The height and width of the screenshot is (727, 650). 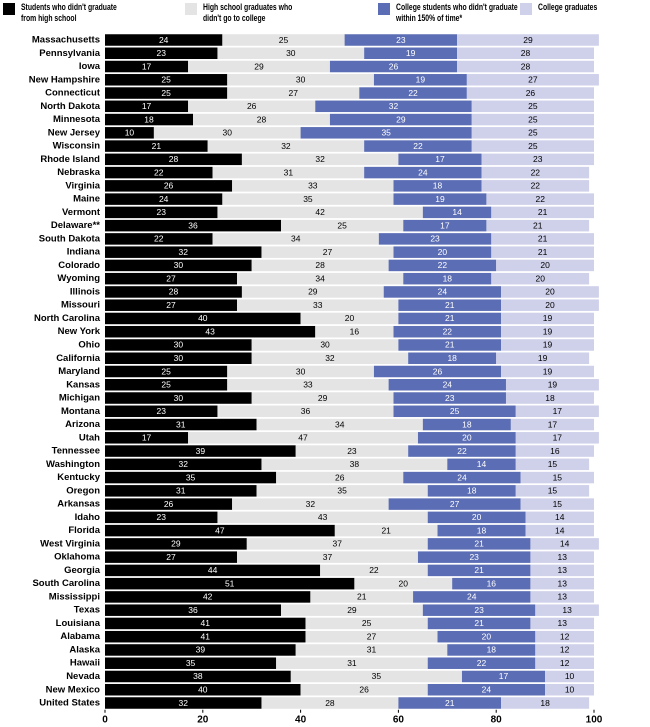 I want to click on legend-swatch, so click(x=191, y=9).